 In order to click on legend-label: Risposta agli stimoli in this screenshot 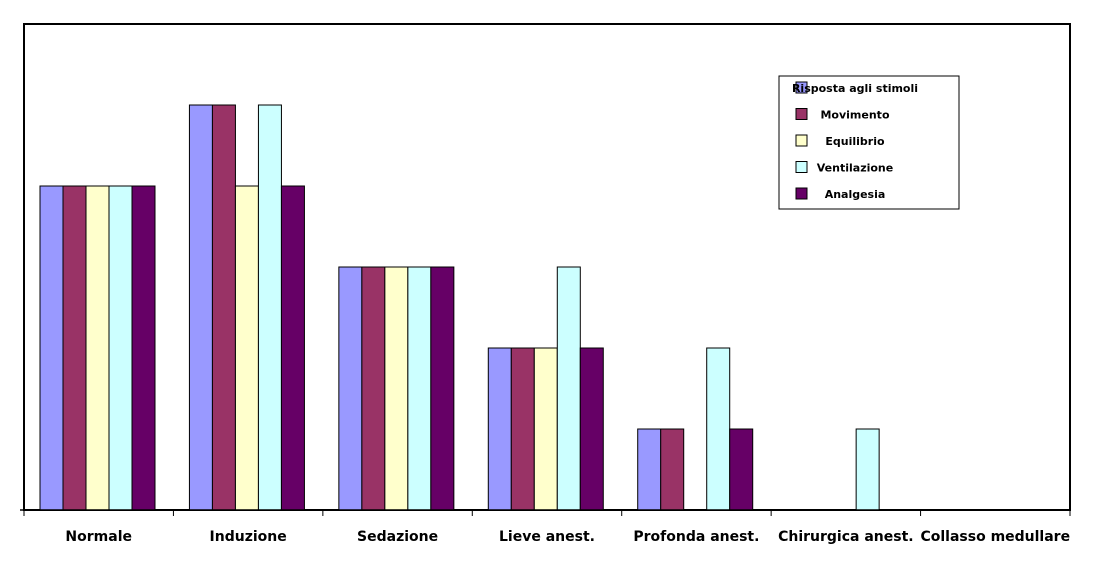, I will do `click(855, 88)`.